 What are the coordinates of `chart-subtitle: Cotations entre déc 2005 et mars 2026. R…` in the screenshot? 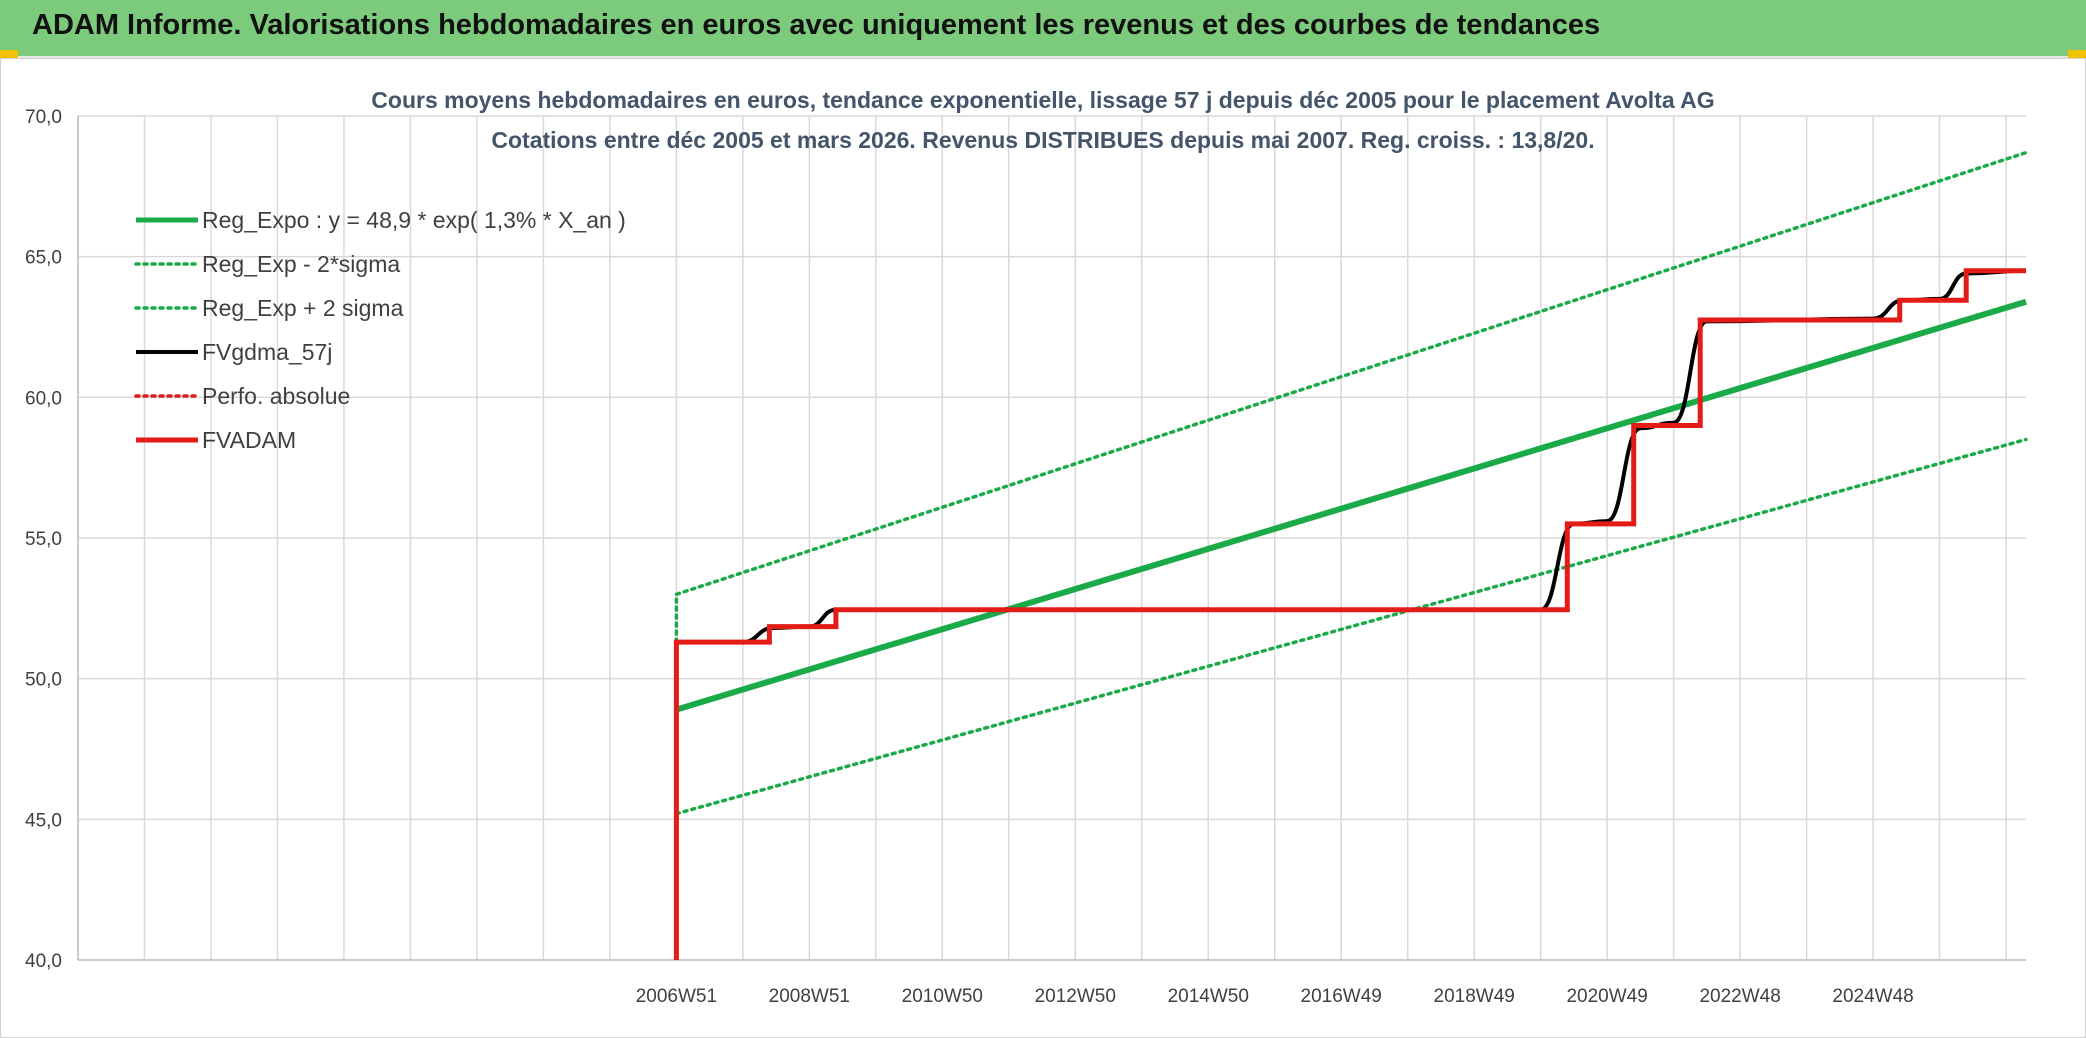 It's located at (1042, 140).